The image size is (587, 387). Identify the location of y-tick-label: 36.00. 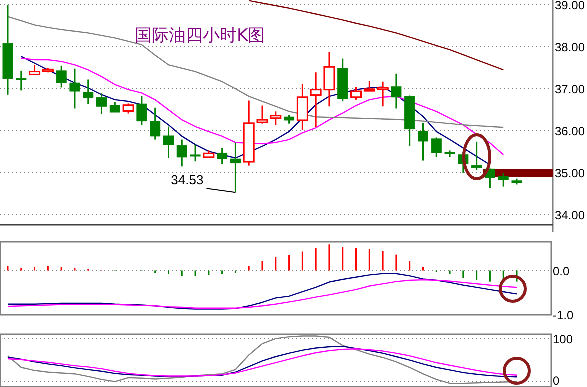
(570, 131).